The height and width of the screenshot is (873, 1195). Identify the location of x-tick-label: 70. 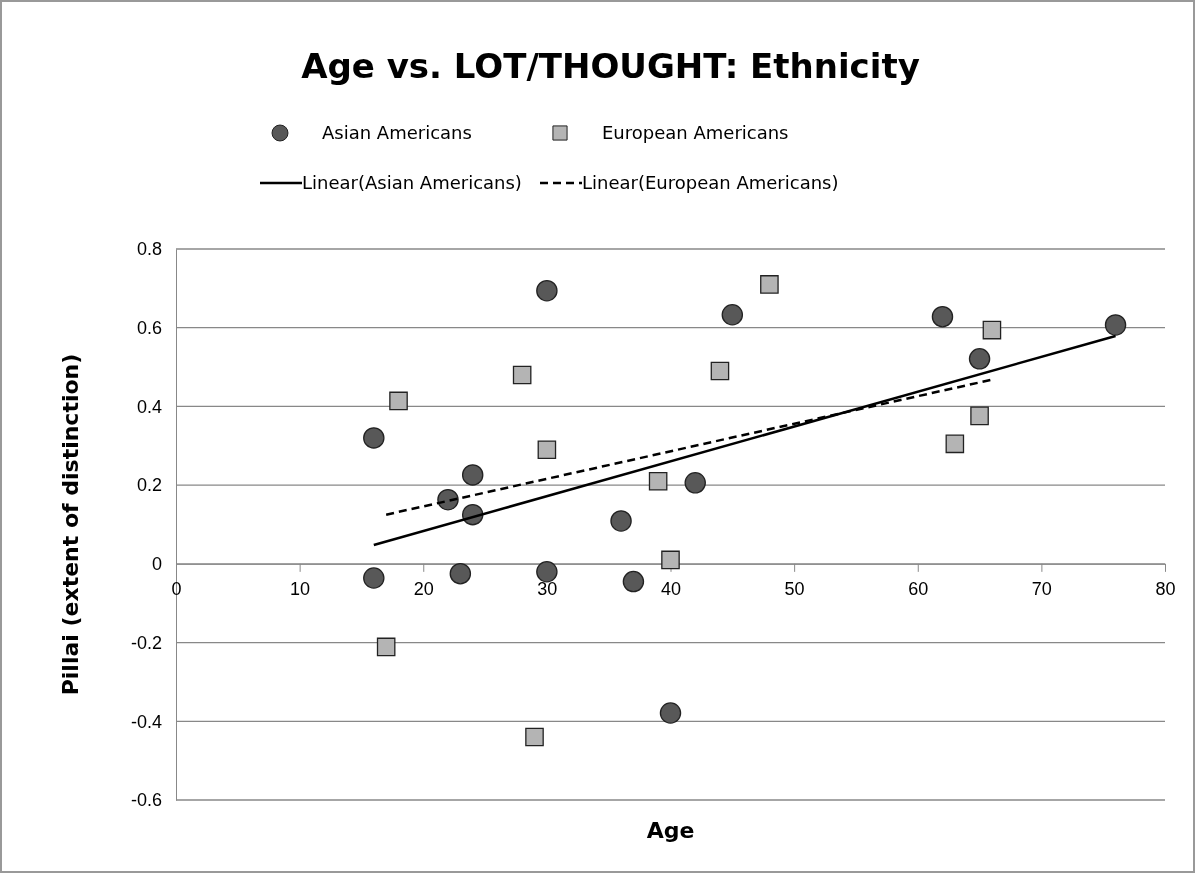
(1041, 588).